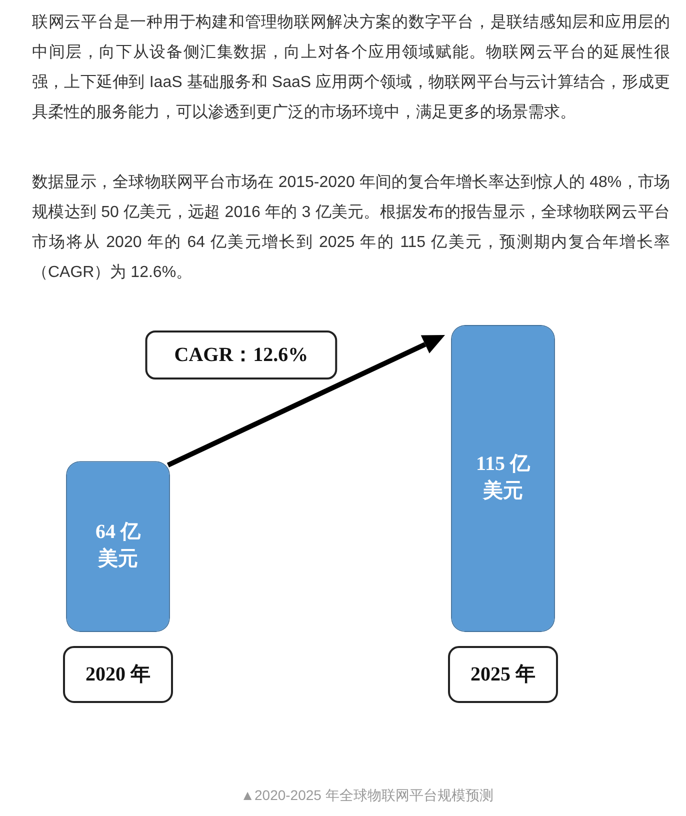 This screenshot has height=816, width=686. What do you see at coordinates (503, 477) in the screenshot?
I see `data-label: 115 亿美元` at bounding box center [503, 477].